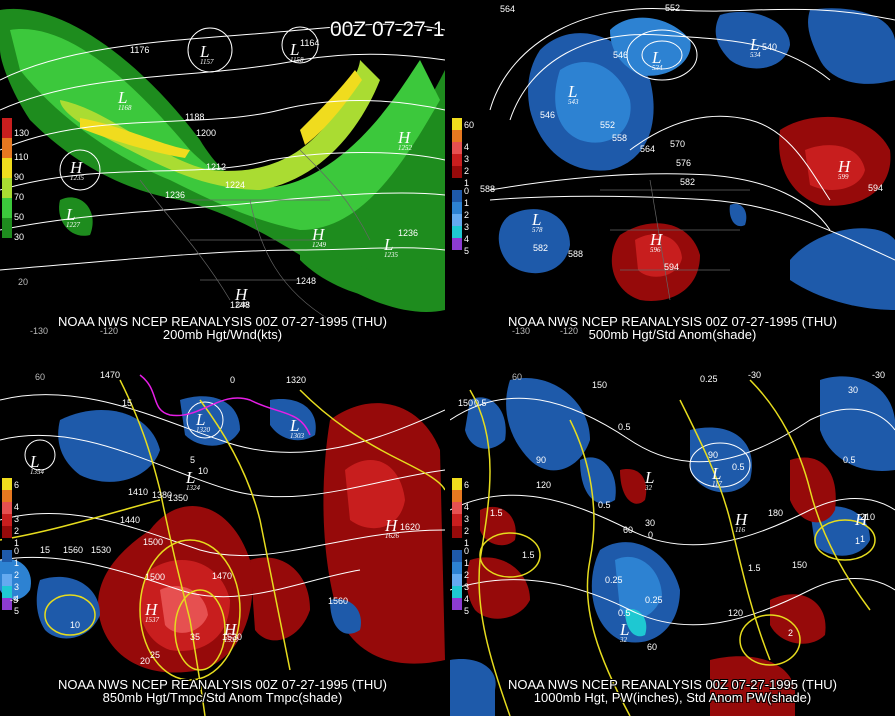 The width and height of the screenshot is (895, 716). What do you see at coordinates (879, 375) in the screenshot?
I see `contour-label: -30` at bounding box center [879, 375].